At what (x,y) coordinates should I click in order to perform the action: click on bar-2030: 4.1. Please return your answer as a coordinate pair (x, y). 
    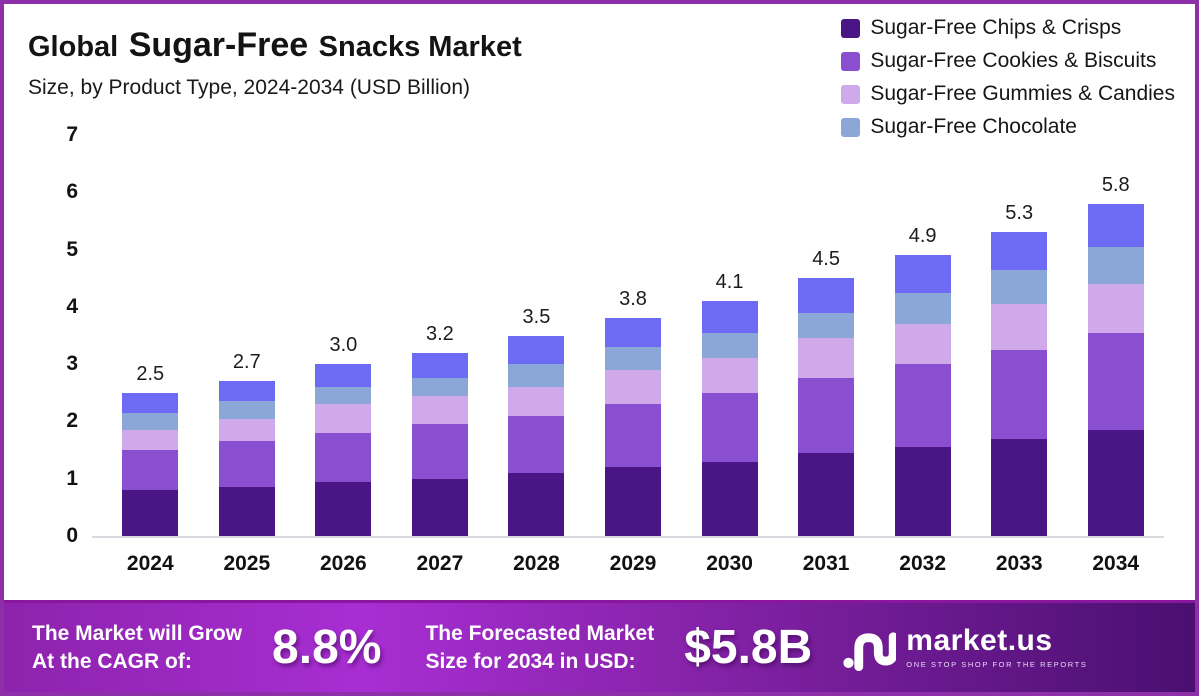
    Looking at the image, I should click on (729, 403).